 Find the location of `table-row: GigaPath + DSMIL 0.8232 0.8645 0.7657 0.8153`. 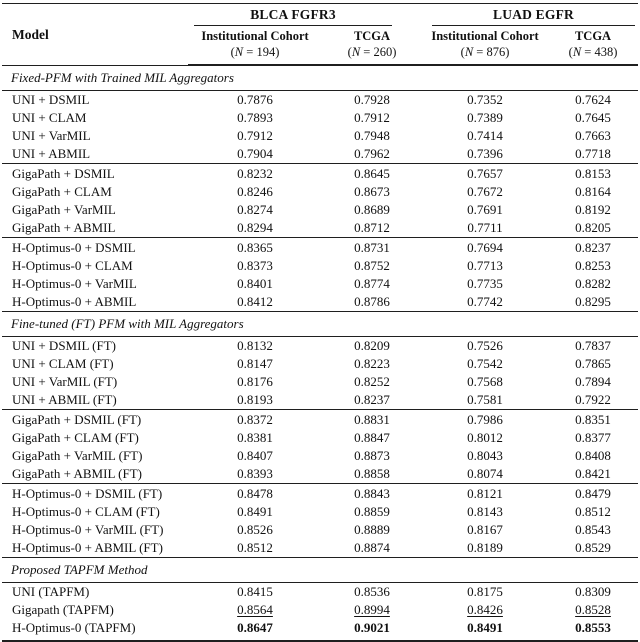

table-row: GigaPath + DSMIL 0.8232 0.8645 0.7657 0.8153 is located at coordinates (320, 173).